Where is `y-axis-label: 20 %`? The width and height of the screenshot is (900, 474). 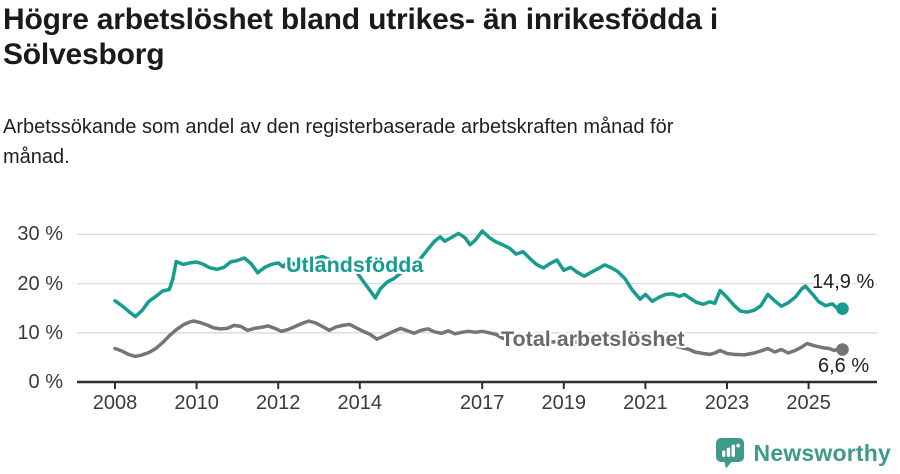
y-axis-label: 20 % is located at coordinates (40, 283).